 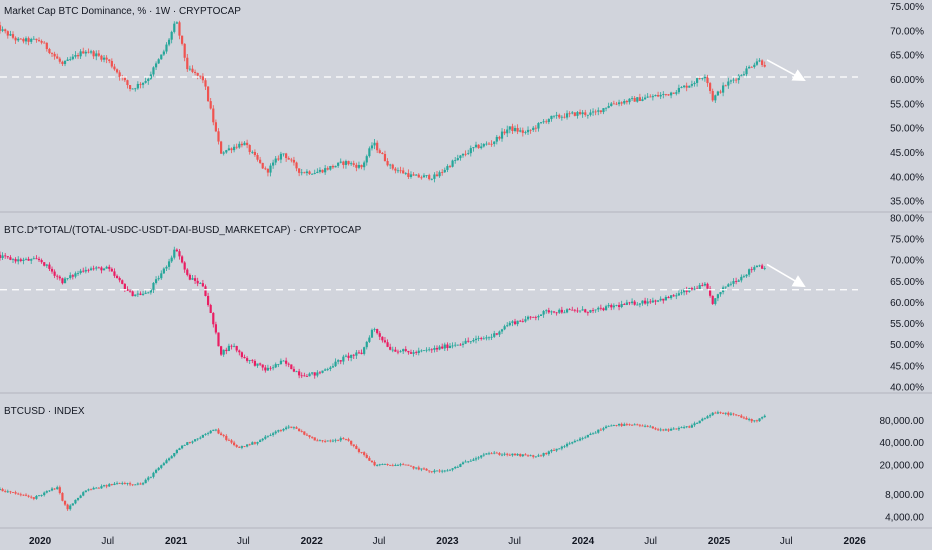 What do you see at coordinates (855, 541) in the screenshot?
I see `x-tick-label: 2026` at bounding box center [855, 541].